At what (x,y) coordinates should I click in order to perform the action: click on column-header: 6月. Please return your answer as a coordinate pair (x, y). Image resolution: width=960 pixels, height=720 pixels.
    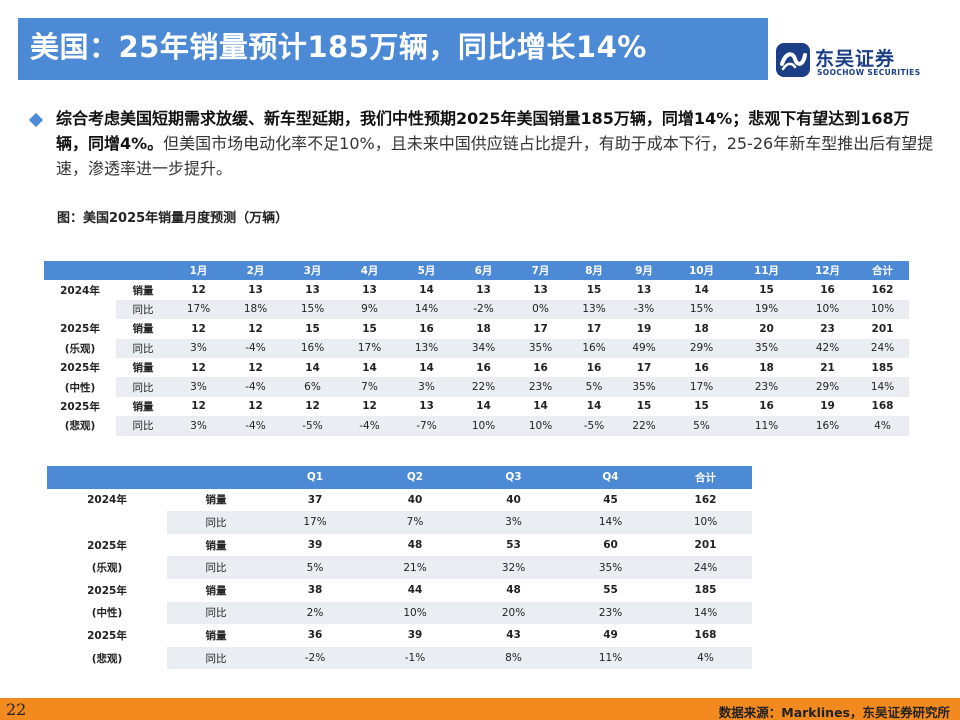
    Looking at the image, I should click on (483, 271).